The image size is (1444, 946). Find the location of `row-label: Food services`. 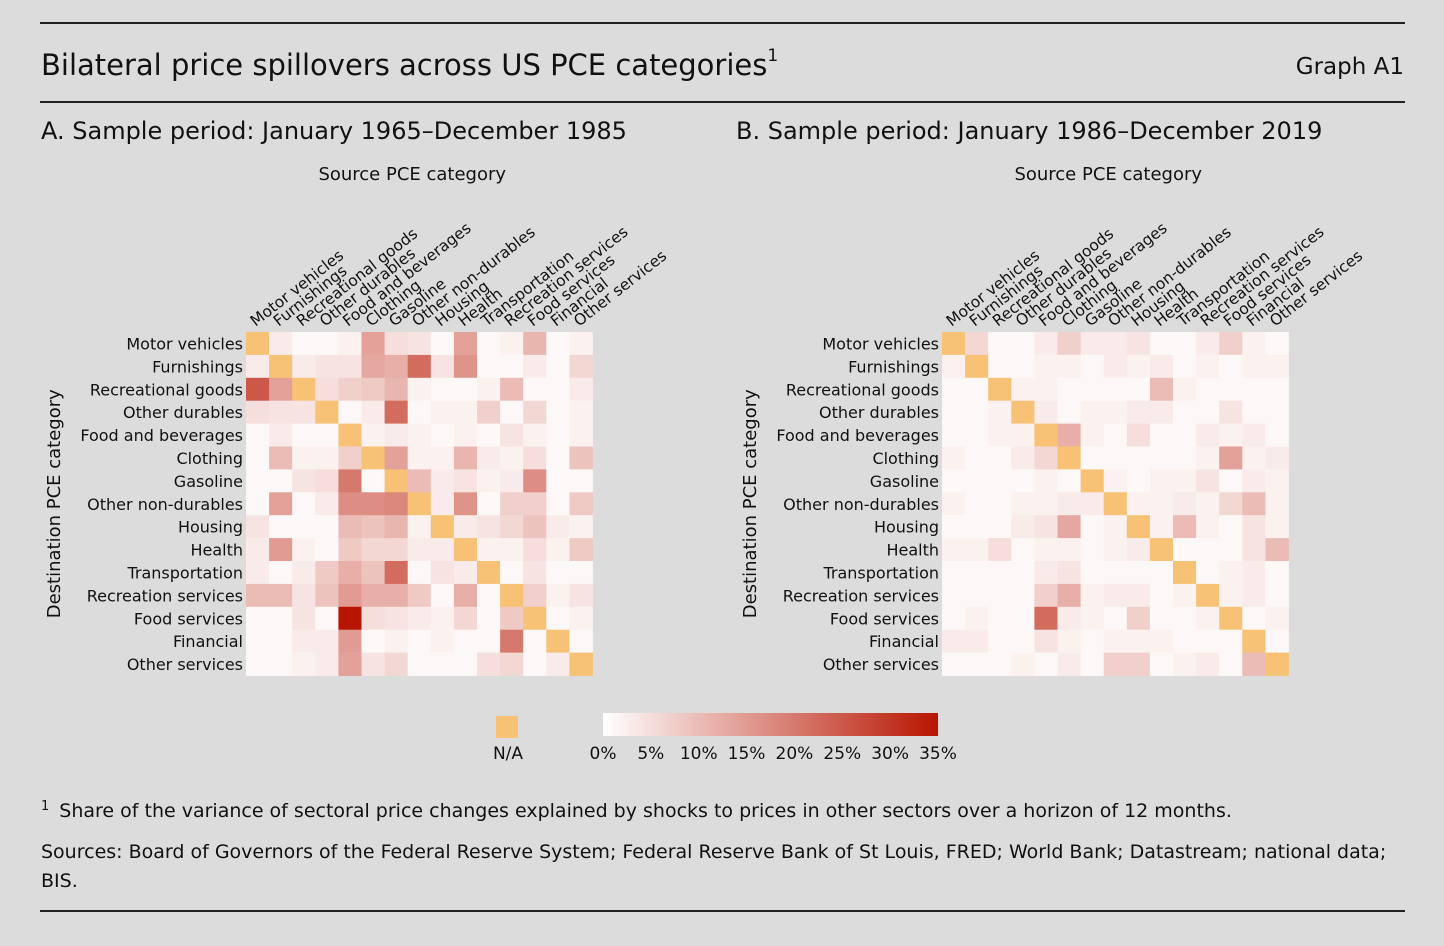

row-label: Food services is located at coordinates (188, 618).